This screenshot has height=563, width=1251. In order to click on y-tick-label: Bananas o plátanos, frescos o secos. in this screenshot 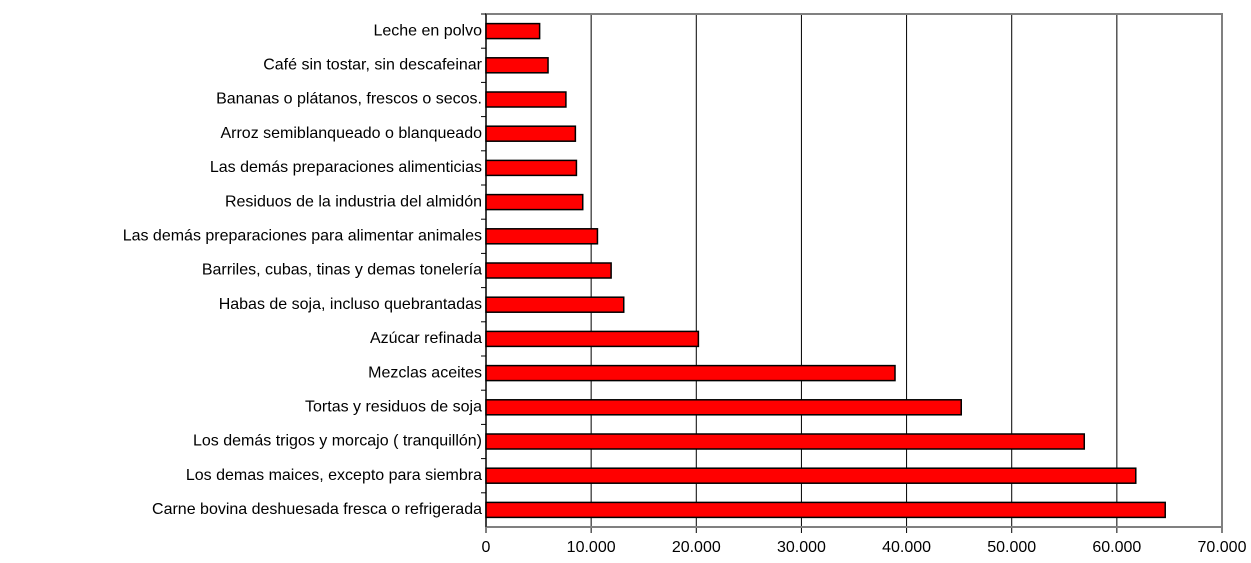, I will do `click(349, 99)`.